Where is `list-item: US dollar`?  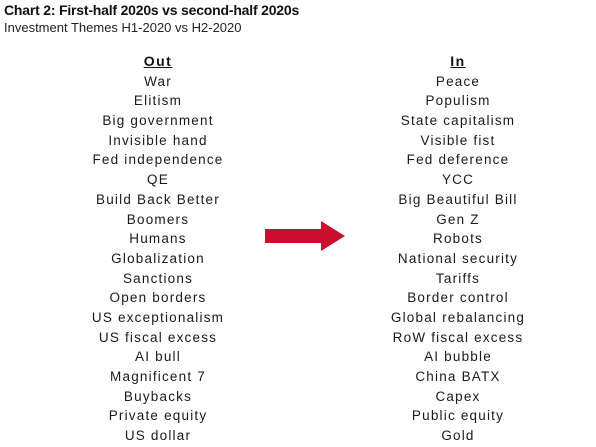 list-item: US dollar is located at coordinates (158, 436).